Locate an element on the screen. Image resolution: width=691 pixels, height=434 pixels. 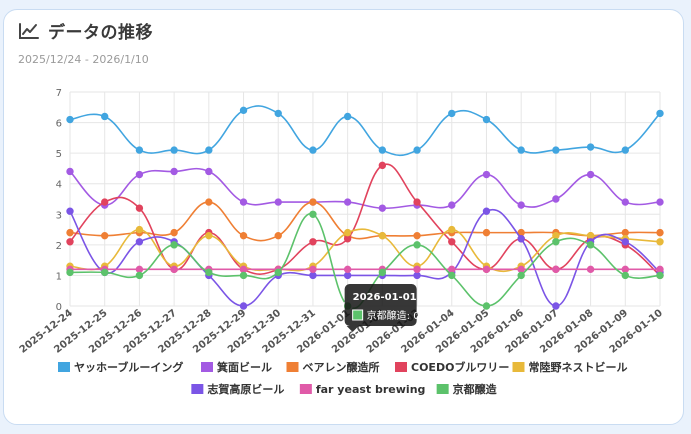
legend-label: 京都醸造 is located at coordinates (475, 389).